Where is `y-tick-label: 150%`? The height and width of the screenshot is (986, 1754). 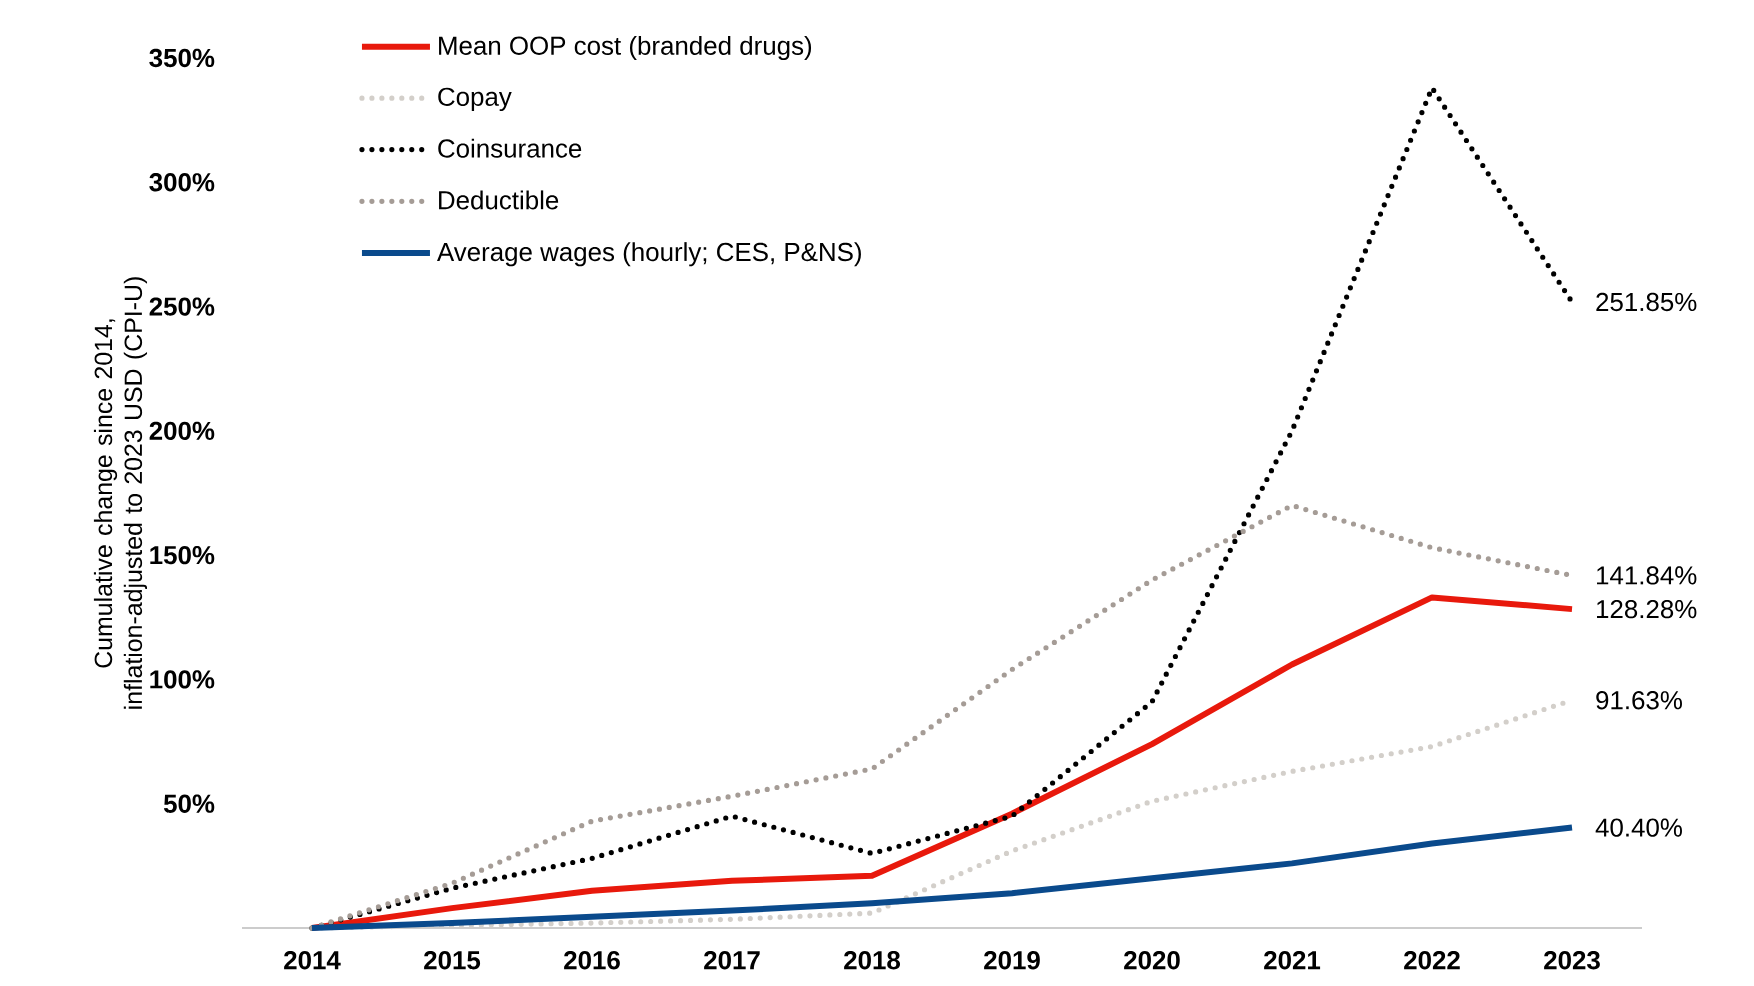
y-tick-label: 150% is located at coordinates (182, 555).